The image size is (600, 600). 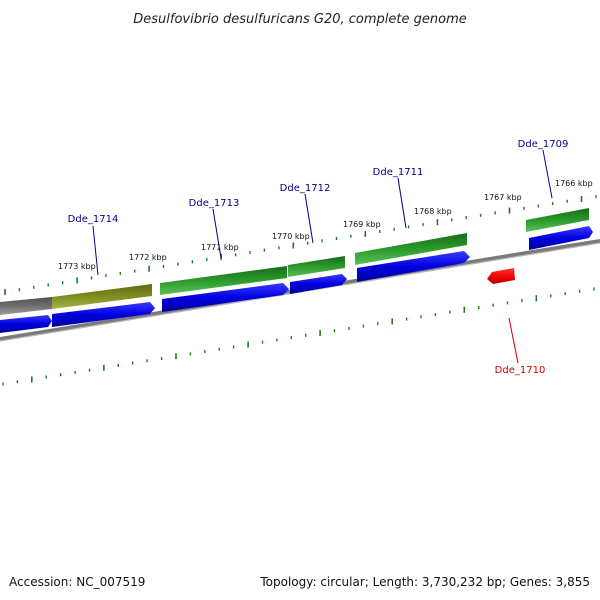 What do you see at coordinates (574, 183) in the screenshot?
I see `tick-label: 1766 kbp` at bounding box center [574, 183].